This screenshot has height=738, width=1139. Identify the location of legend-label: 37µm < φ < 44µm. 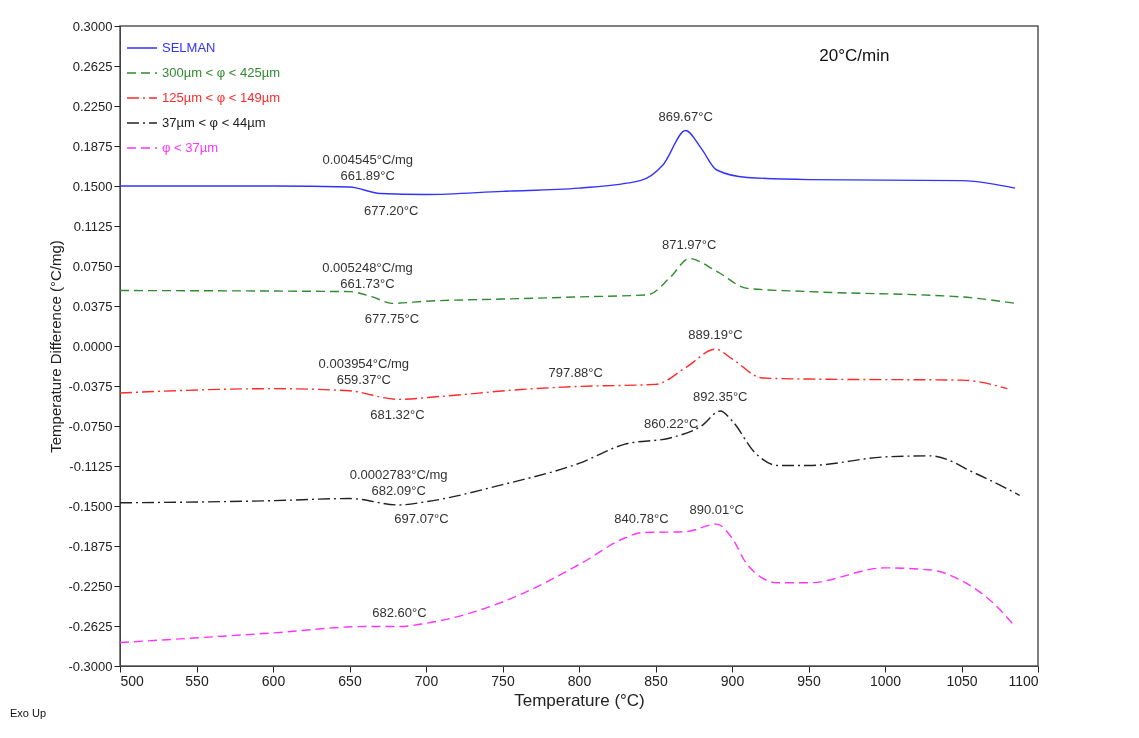
(214, 122).